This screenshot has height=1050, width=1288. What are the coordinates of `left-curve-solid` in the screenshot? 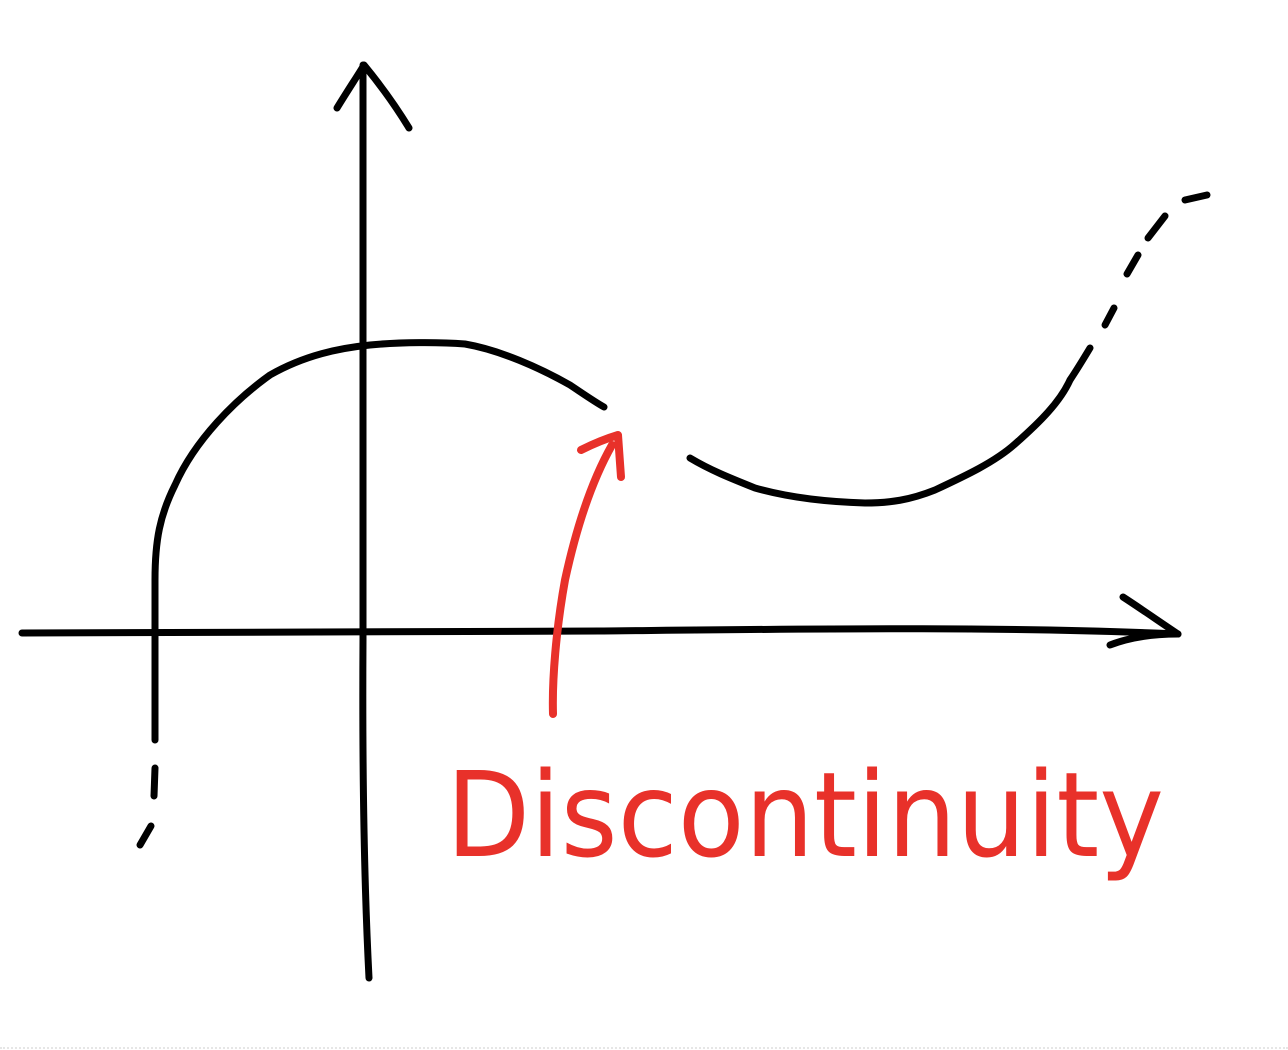 It's located at (379, 541).